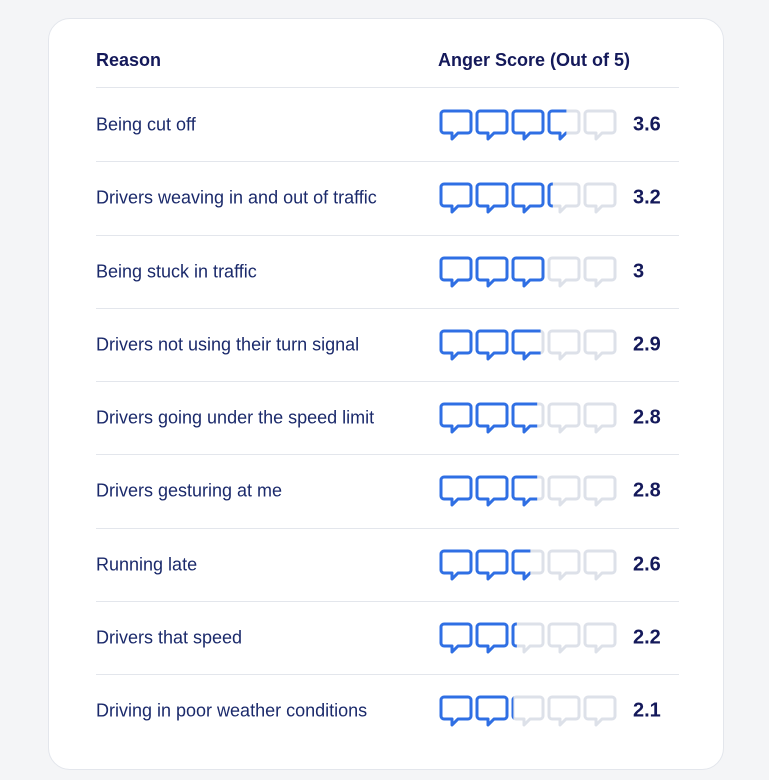 The image size is (769, 780). Describe the element at coordinates (647, 564) in the screenshot. I see `anger-score-value: 2.6` at that location.